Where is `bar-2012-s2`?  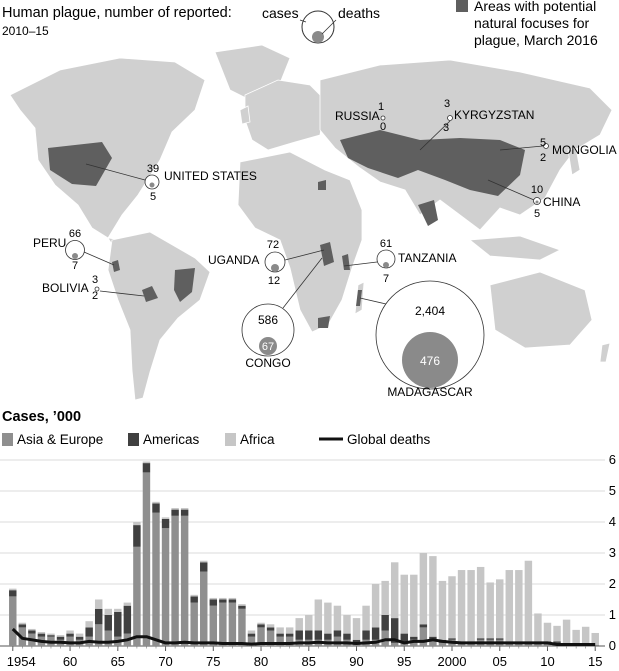
bar-2012-s2 is located at coordinates (566, 632).